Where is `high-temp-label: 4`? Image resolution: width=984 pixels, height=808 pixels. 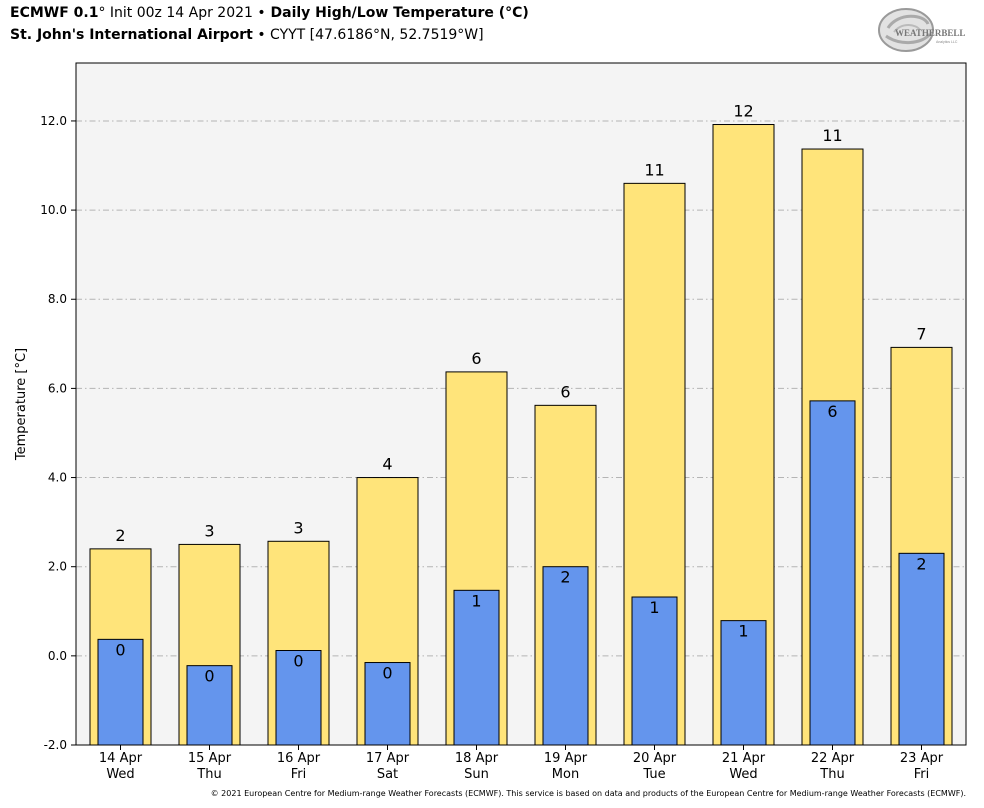
high-temp-label: 4 is located at coordinates (387, 464).